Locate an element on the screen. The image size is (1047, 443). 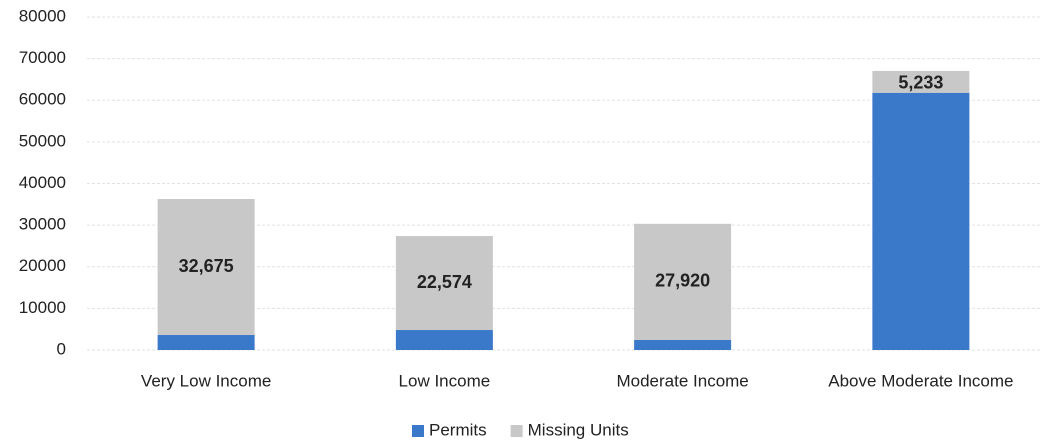
y-tick-label: 10000 is located at coordinates (42, 307).